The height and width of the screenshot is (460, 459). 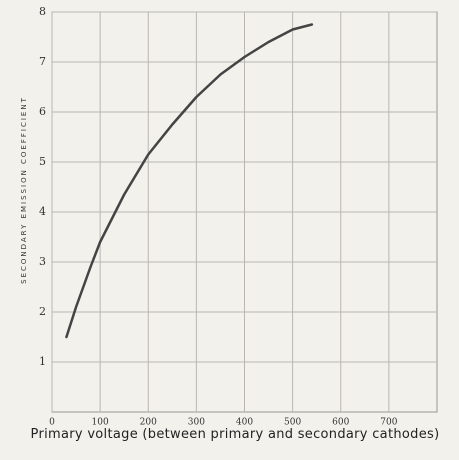 What do you see at coordinates (42, 11) in the screenshot?
I see `y-tick-label: 8` at bounding box center [42, 11].